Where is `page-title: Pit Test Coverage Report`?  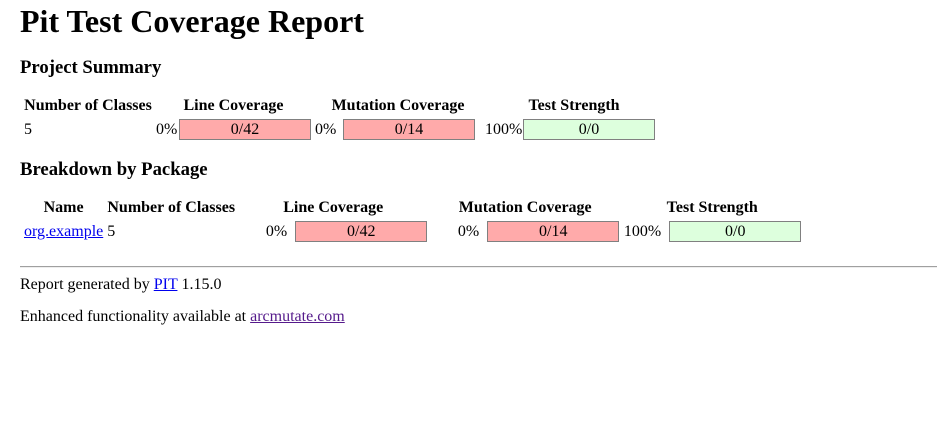
page-title: Pit Test Coverage Report is located at coordinates (192, 21).